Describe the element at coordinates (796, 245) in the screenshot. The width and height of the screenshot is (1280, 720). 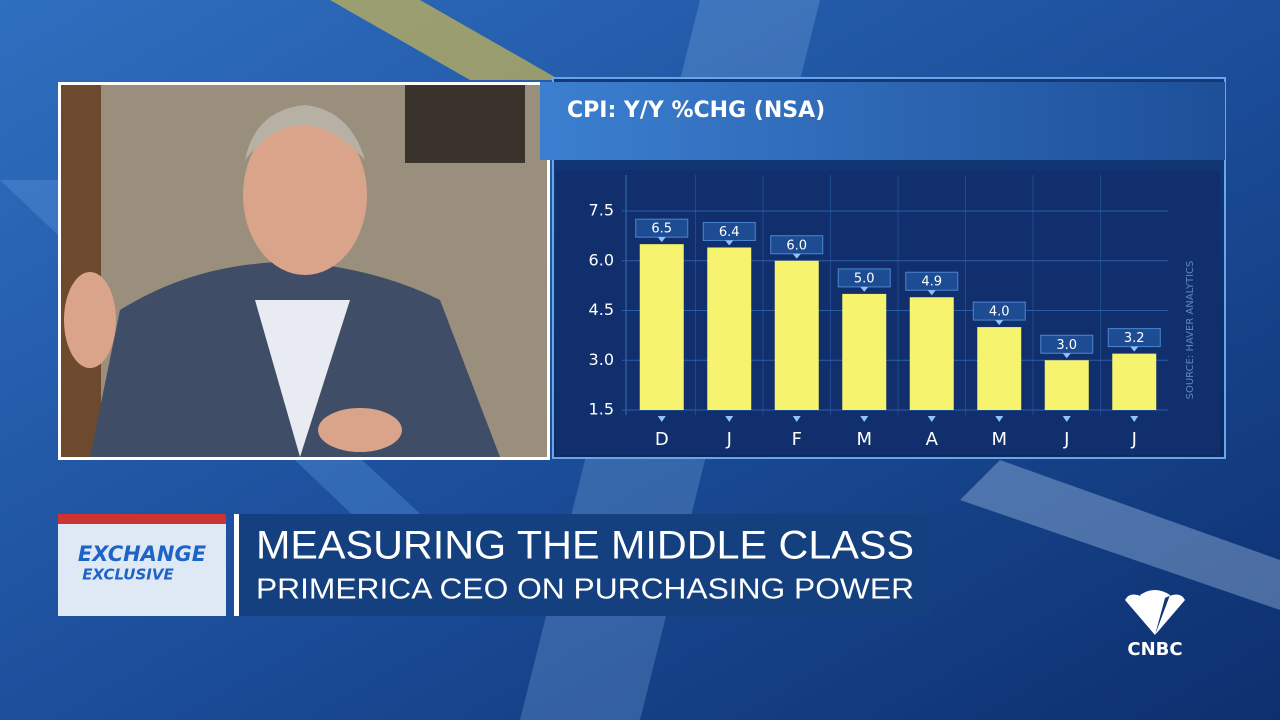
I see `value-label: 6.0` at that location.